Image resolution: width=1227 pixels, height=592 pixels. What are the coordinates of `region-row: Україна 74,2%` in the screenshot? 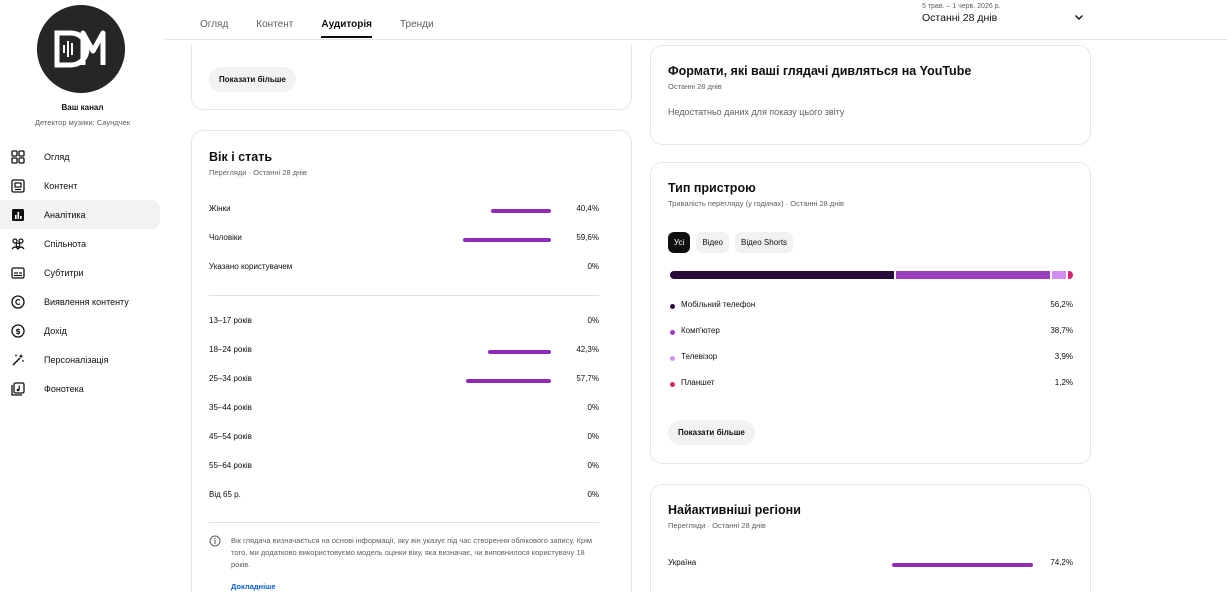 It's located at (870, 565).